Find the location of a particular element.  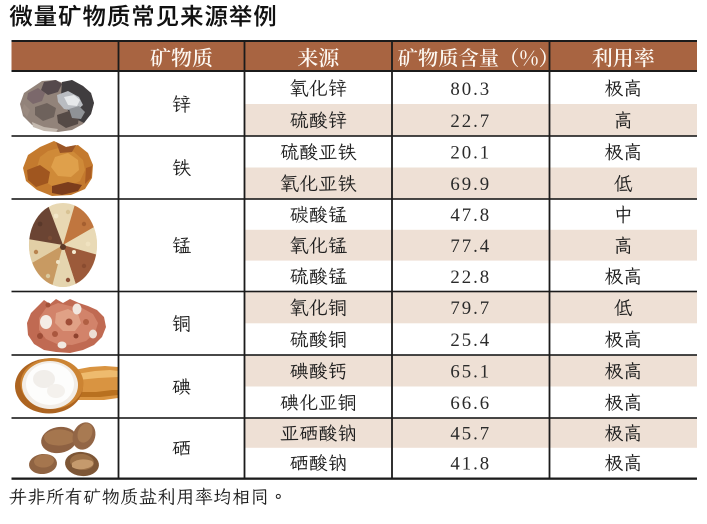

svg-text: 45.7 is located at coordinates (470, 434).